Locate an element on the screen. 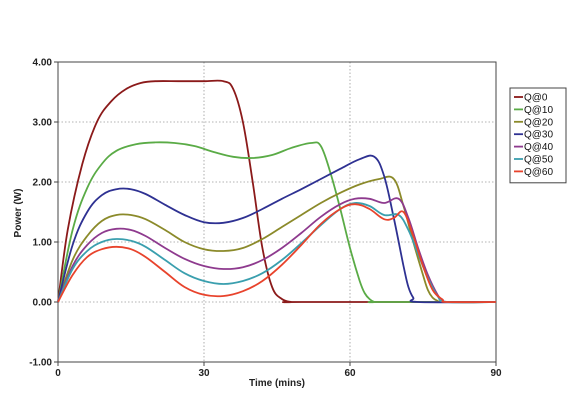 The width and height of the screenshot is (584, 414). legend-label: Q@30 is located at coordinates (538, 135).